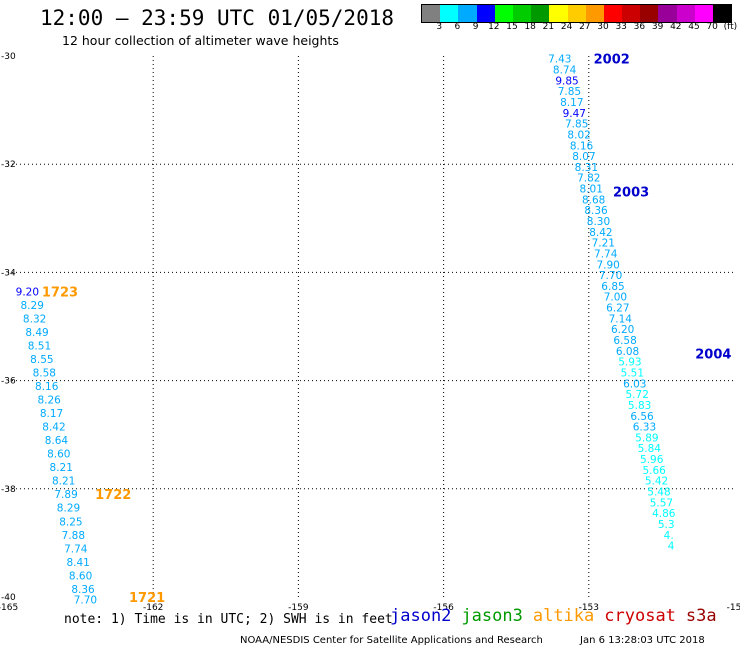  Describe the element at coordinates (47, 387) in the screenshot. I see `wave-height-label: 8.16` at that location.